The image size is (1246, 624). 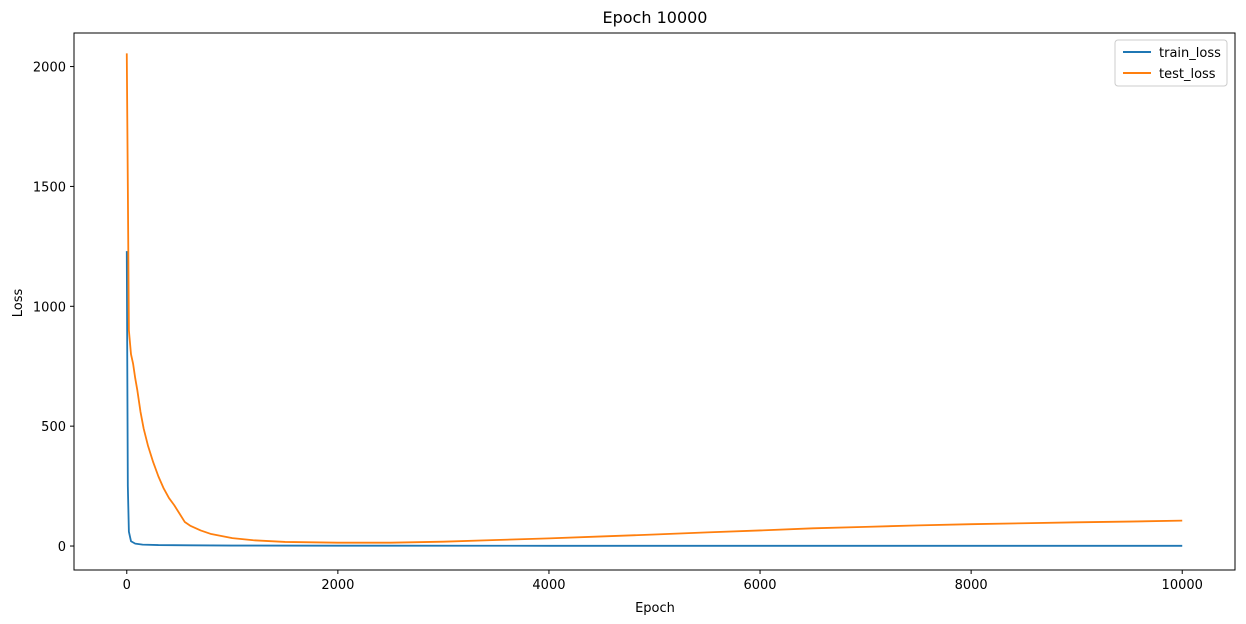 What do you see at coordinates (49, 187) in the screenshot?
I see `y-tick-label: 1500` at bounding box center [49, 187].